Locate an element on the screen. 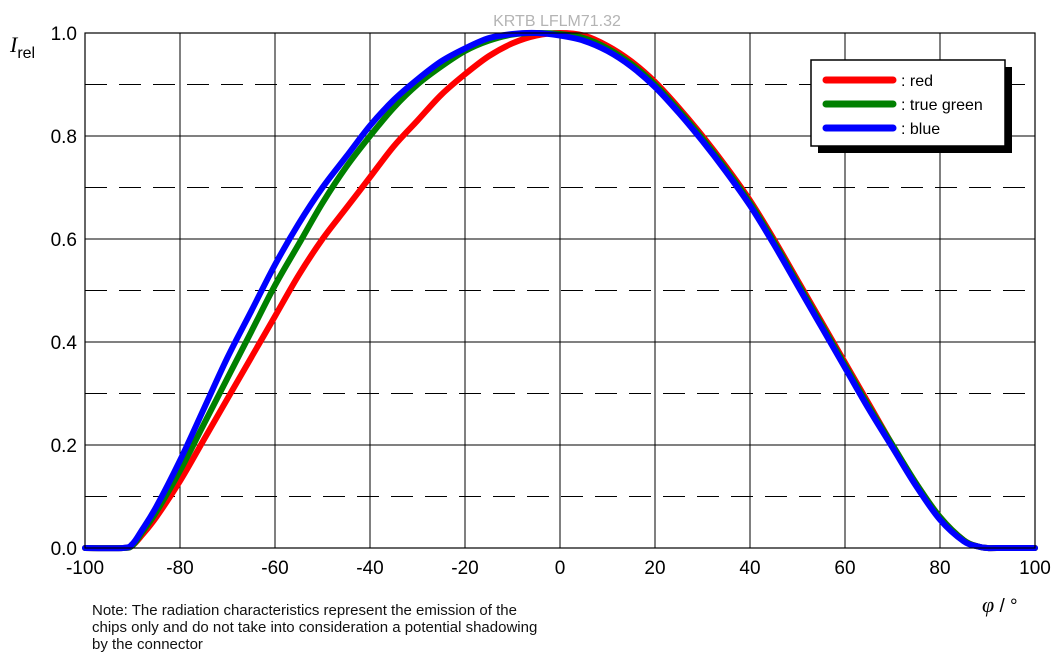 This screenshot has height=660, width=1059. x-tick-label: -100 is located at coordinates (85, 568).